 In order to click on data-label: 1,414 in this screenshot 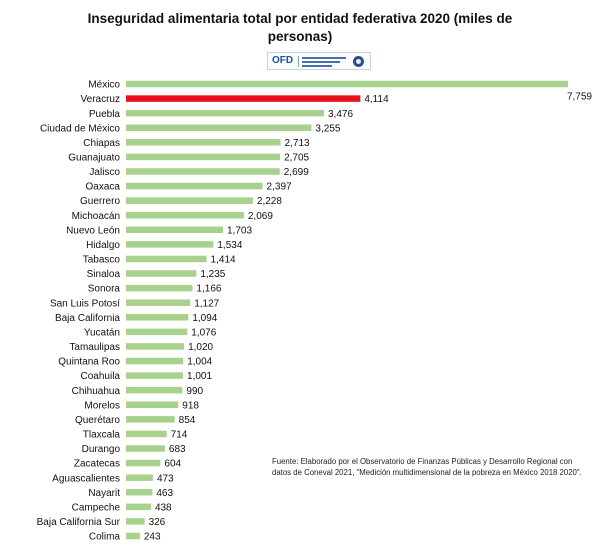, I will do `click(223, 260)`.